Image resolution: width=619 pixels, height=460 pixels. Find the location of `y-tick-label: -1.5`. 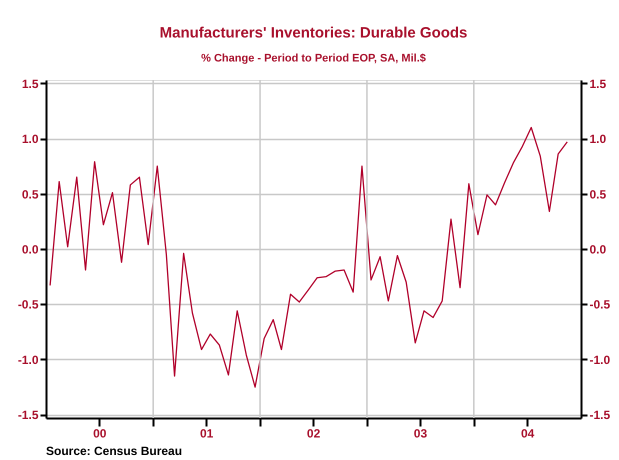

y-tick-label: -1.5 is located at coordinates (28, 415).